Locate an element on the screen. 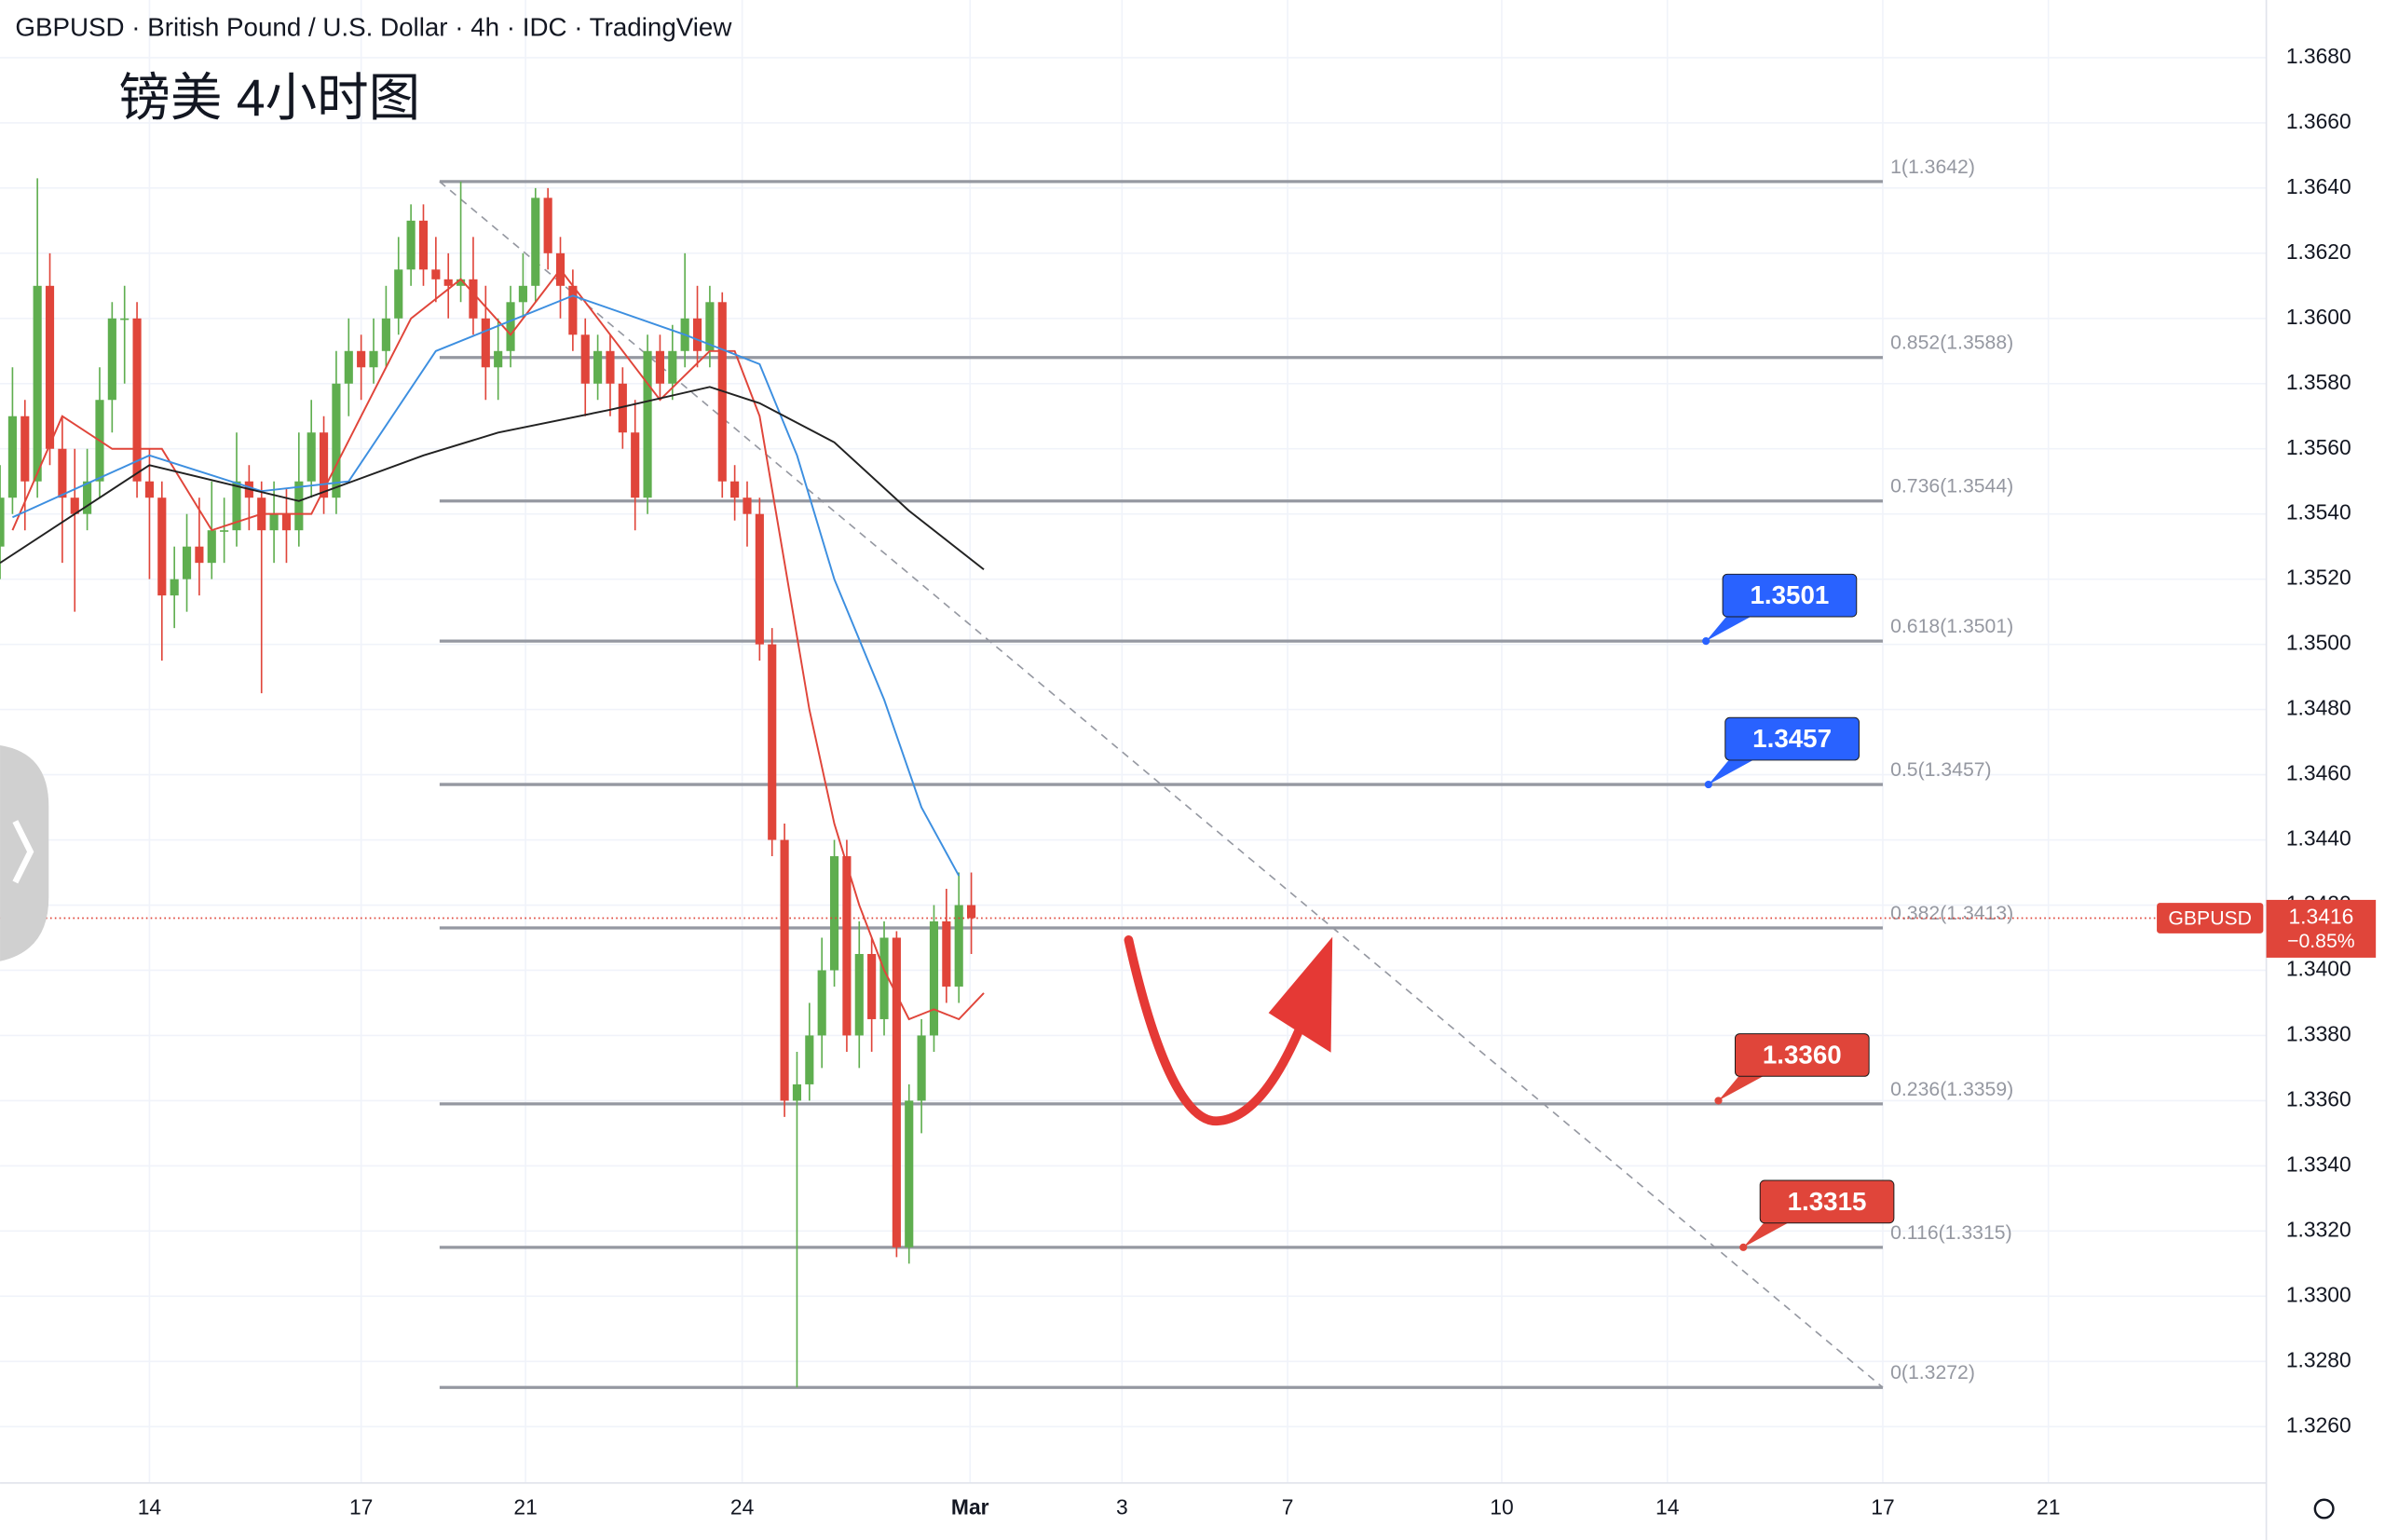 The width and height of the screenshot is (2385, 1540). callout-label: 1.3501 is located at coordinates (1790, 594).